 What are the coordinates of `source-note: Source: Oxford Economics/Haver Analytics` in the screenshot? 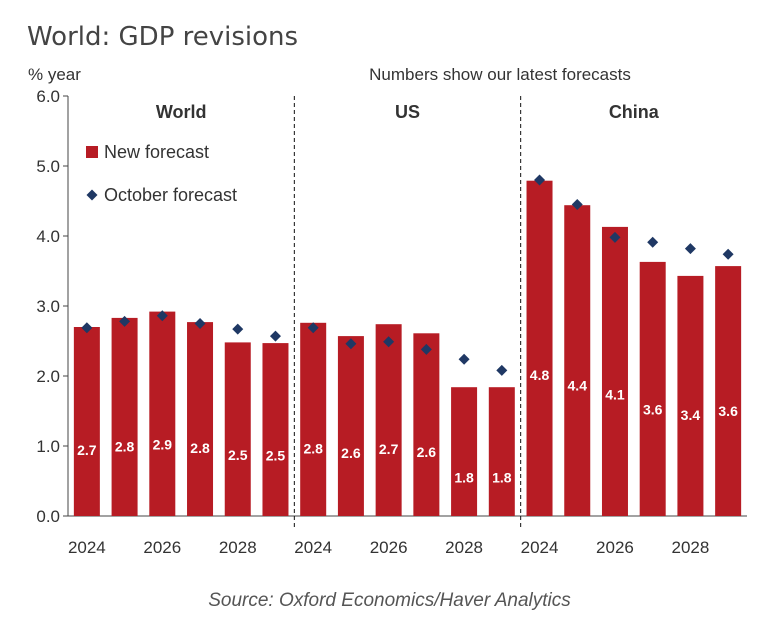 It's located at (389, 600).